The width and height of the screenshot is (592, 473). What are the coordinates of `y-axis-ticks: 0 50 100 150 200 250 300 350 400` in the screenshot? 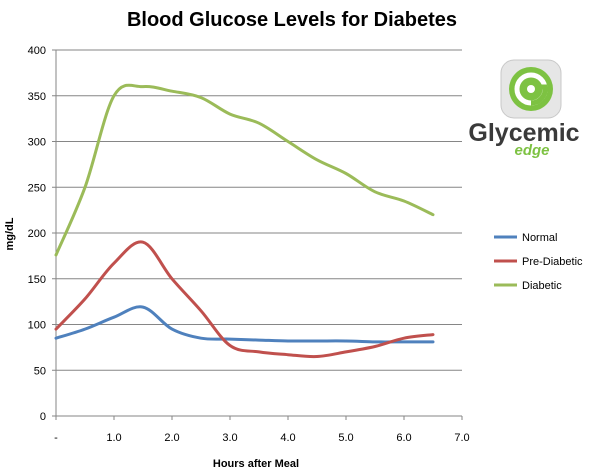 It's located at (42, 234).